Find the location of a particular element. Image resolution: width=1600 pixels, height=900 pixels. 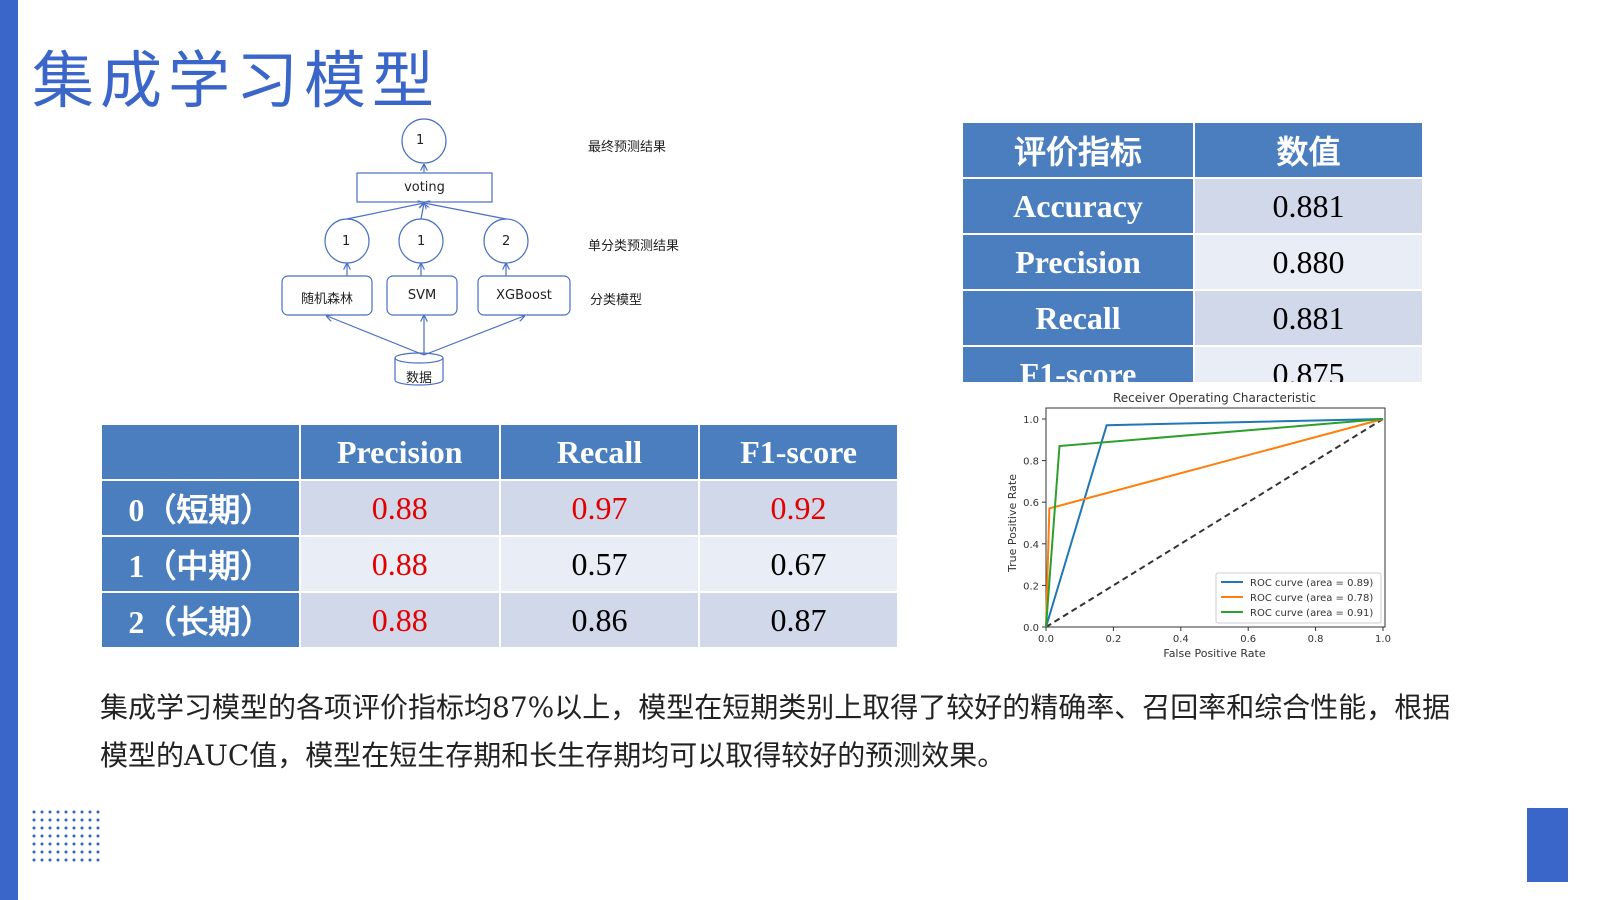

header-value: 数值 is located at coordinates (1308, 150).